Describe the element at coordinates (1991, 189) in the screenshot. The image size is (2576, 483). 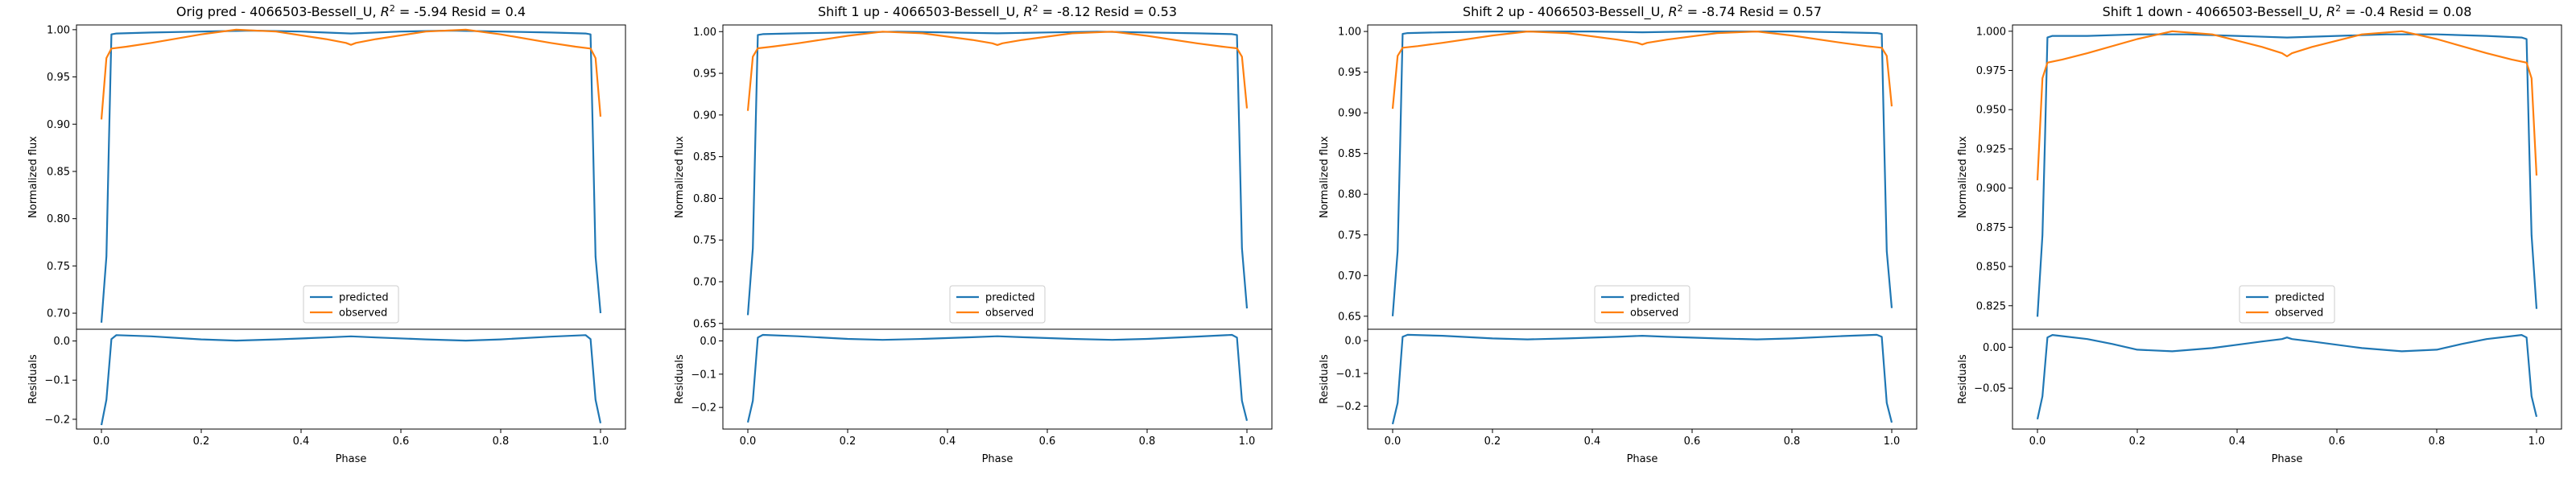
I see `y-tick-label-top: 0.900` at that location.